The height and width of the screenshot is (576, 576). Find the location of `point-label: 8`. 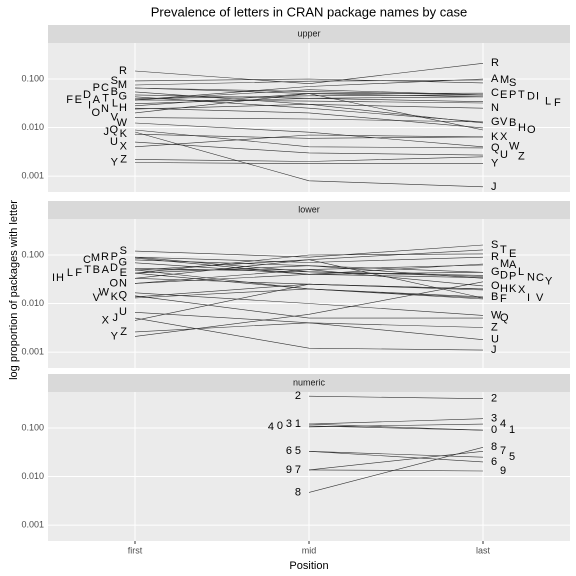

point-label: 8 is located at coordinates (494, 447).